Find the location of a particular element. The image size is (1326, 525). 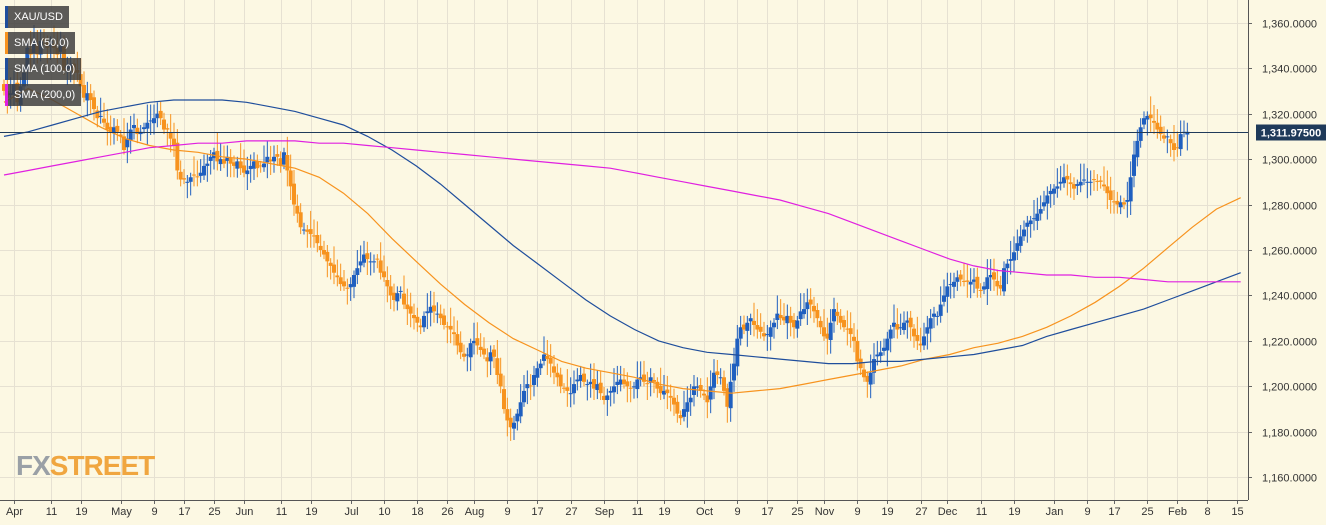

legend-item-sma50: SMA (50,0) is located at coordinates (40, 43).